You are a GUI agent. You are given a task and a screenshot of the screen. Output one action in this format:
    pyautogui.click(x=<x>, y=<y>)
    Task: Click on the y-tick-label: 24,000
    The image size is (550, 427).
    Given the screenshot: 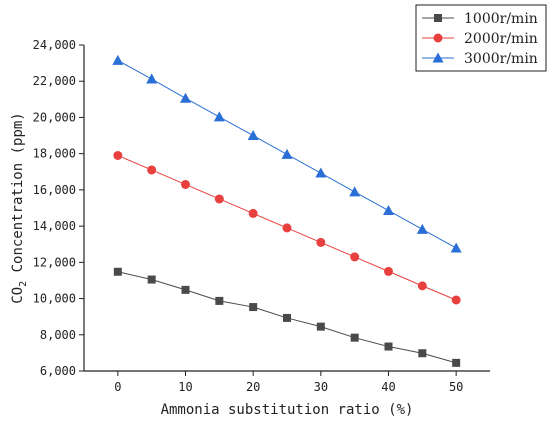 What is the action you would take?
    pyautogui.click(x=54, y=45)
    